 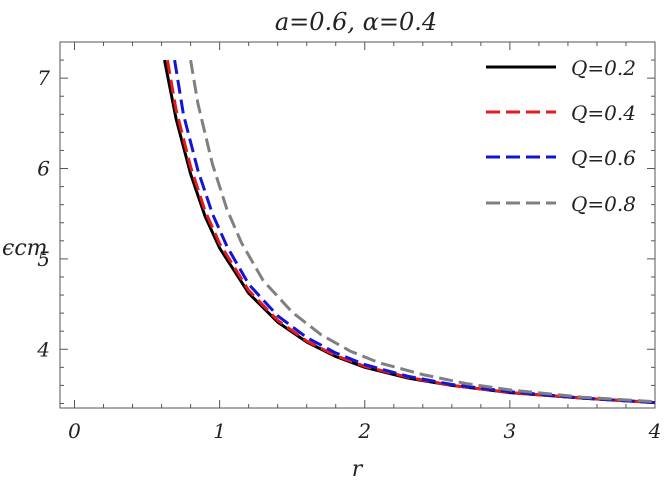 I want to click on y-axis-label: ϵcm, so click(x=25, y=248).